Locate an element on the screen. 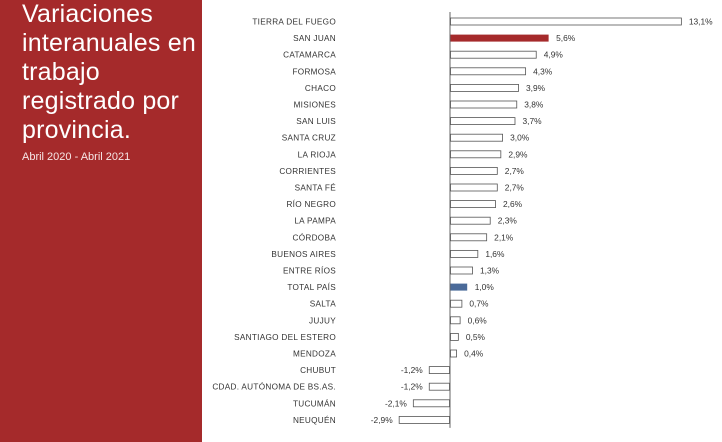 The width and height of the screenshot is (722, 442). value-label: 2,6% is located at coordinates (513, 204).